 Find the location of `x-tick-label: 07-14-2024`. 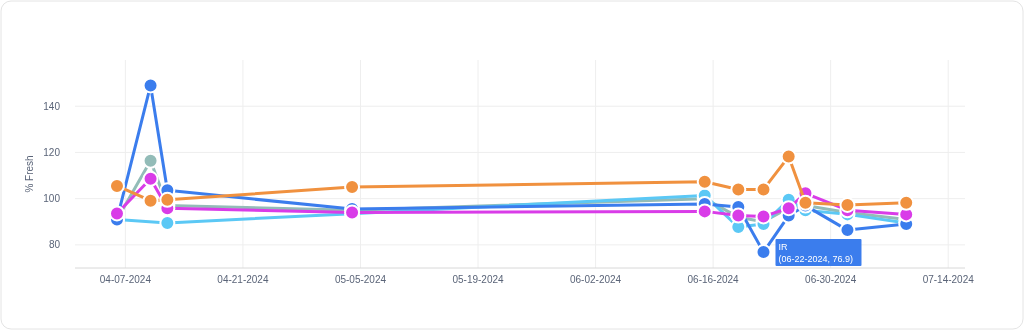

x-tick-label: 07-14-2024 is located at coordinates (948, 279).